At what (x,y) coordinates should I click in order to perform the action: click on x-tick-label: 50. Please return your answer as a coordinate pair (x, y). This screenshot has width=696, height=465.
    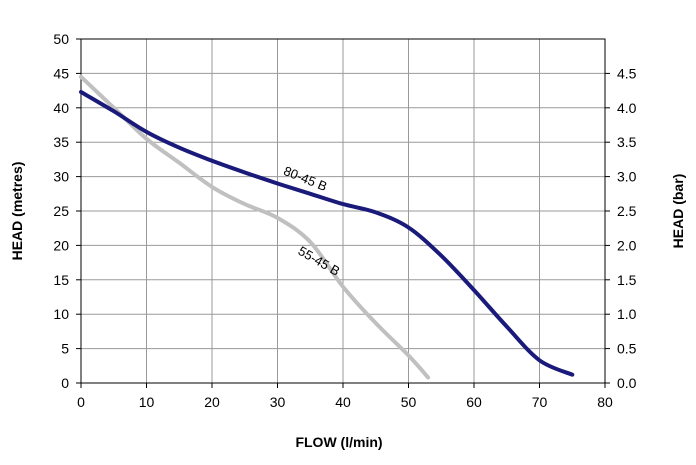
    Looking at the image, I should click on (409, 402).